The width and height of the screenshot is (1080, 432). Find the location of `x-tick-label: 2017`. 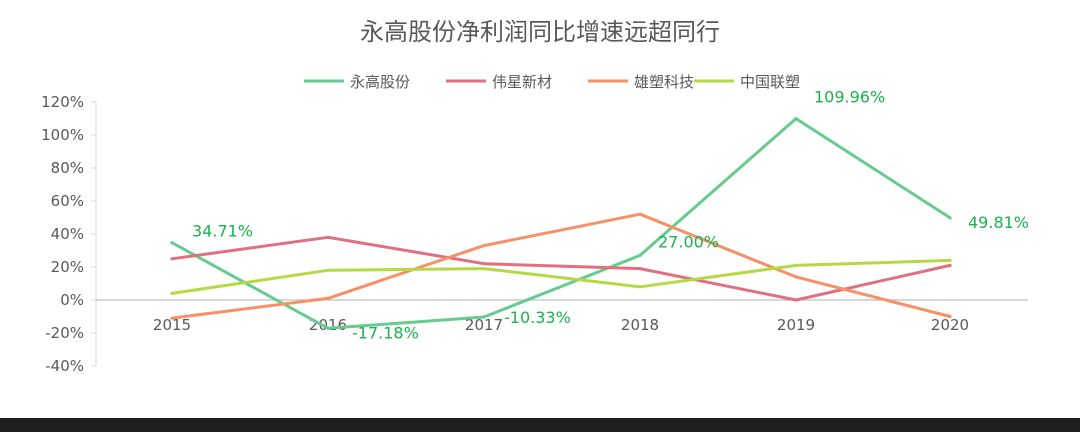

x-tick-label: 2017 is located at coordinates (484, 325).